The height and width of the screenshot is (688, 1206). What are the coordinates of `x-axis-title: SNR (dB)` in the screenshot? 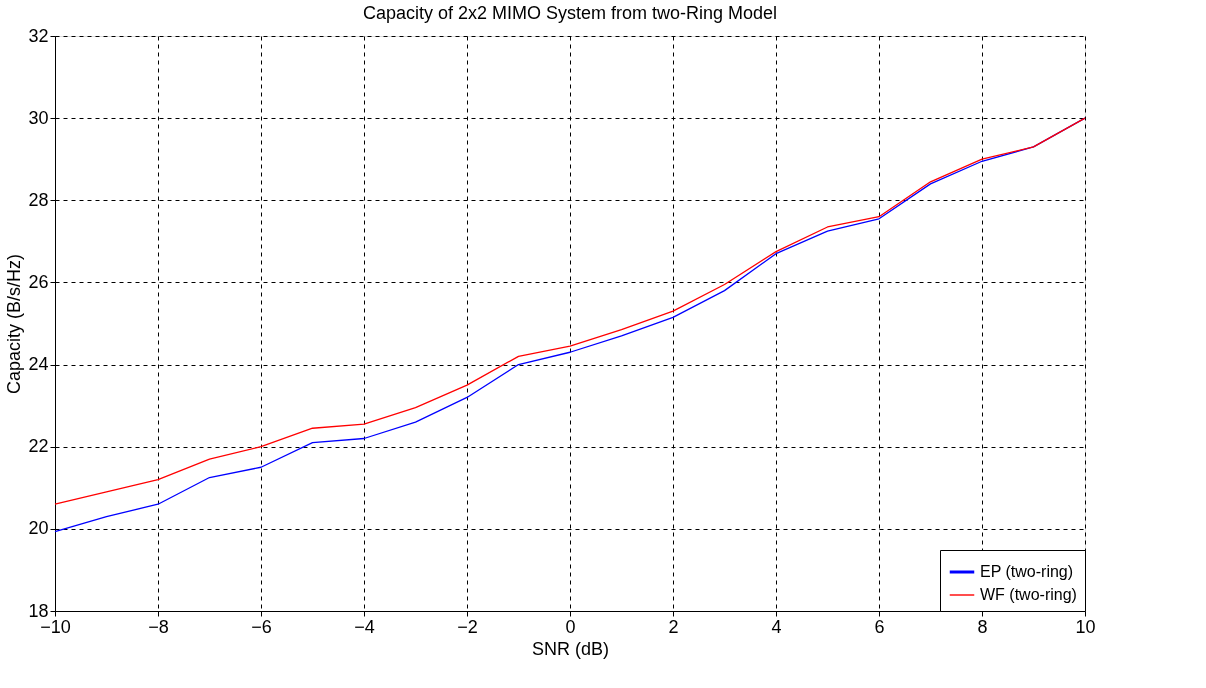 It's located at (570, 648).